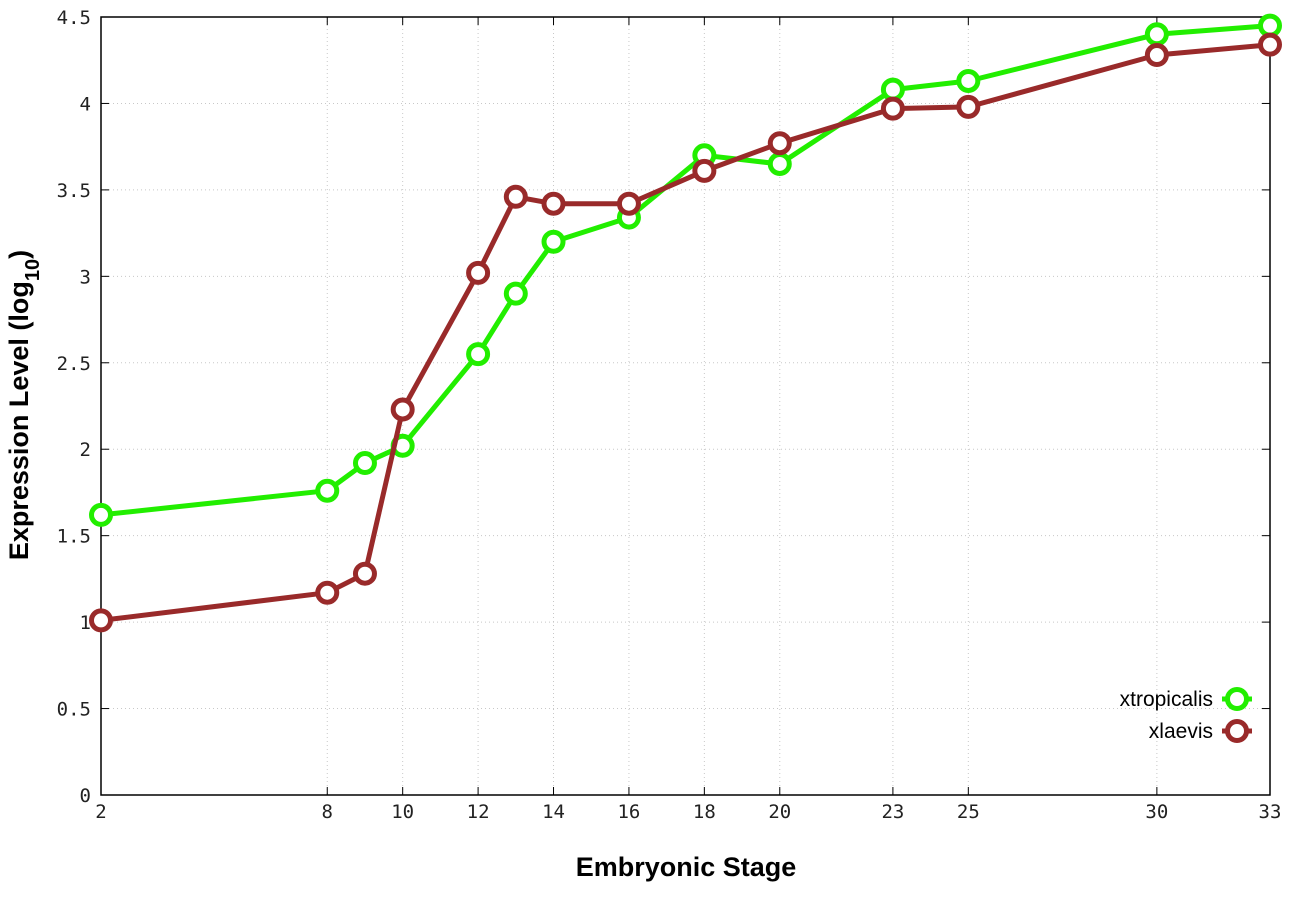  What do you see at coordinates (33, 270) in the screenshot?
I see `y-axis-title-subscript: 10` at bounding box center [33, 270].